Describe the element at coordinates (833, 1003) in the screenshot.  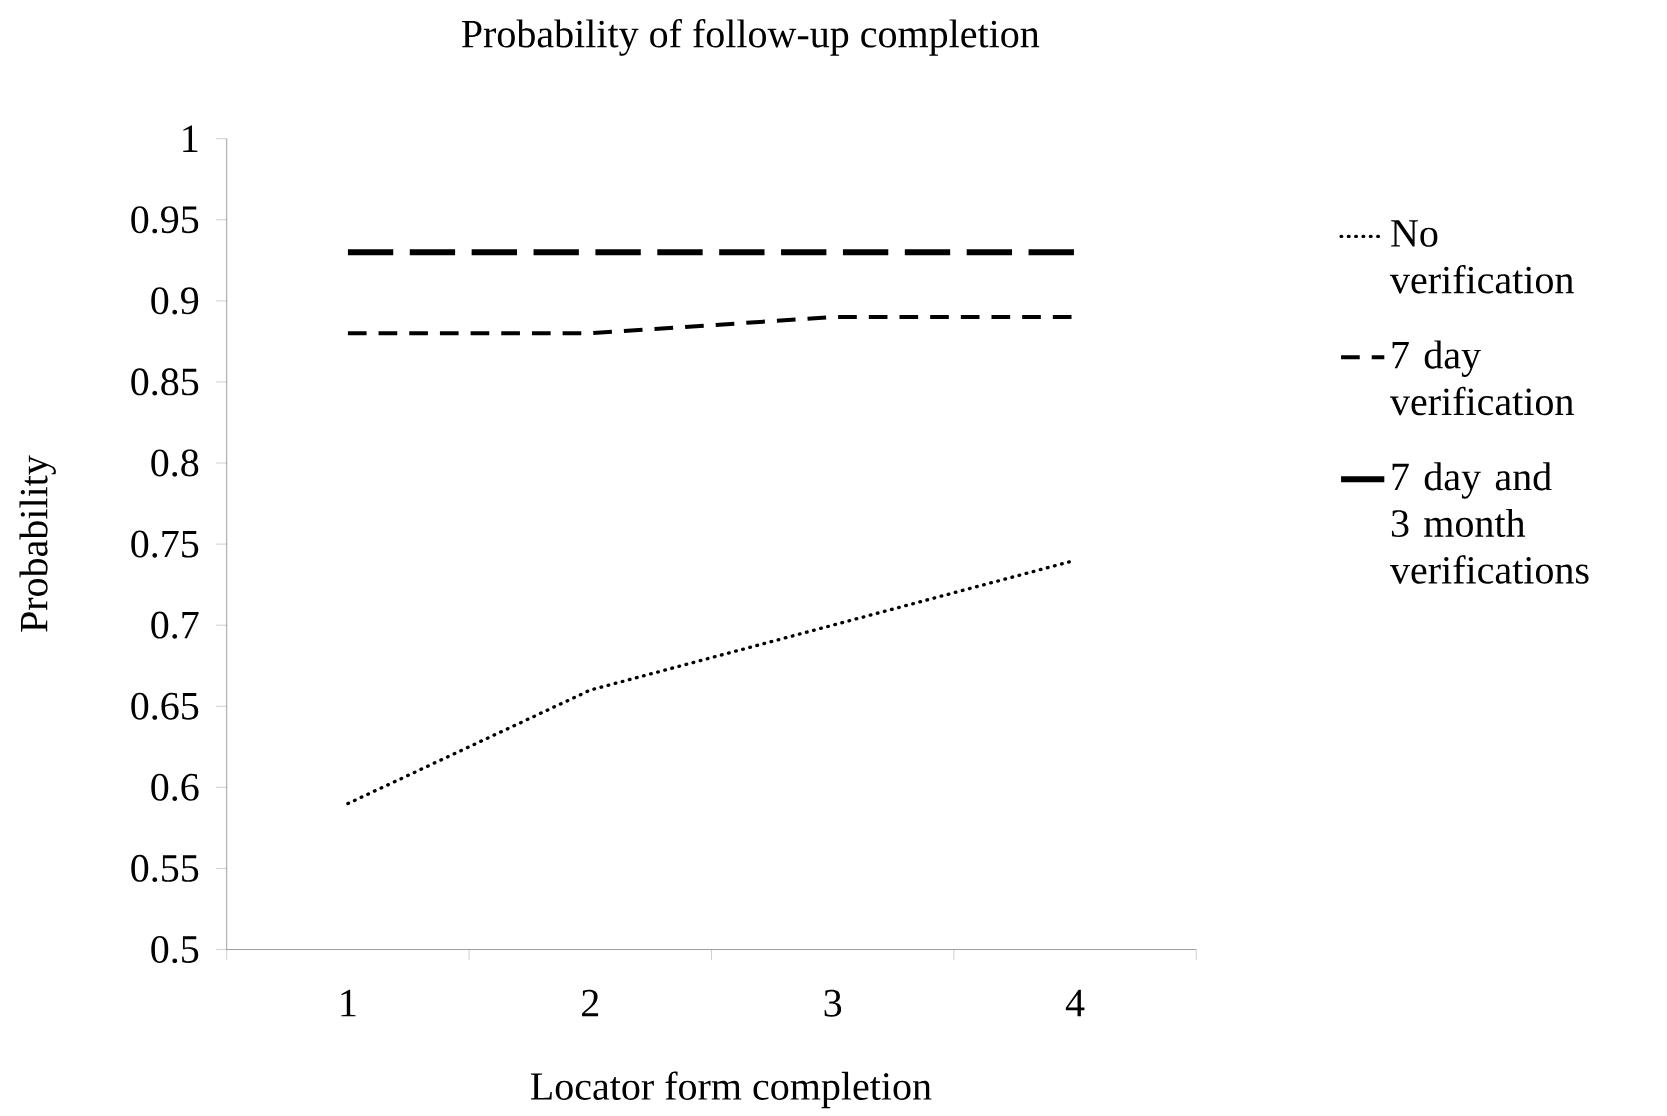
I see `x-tick-label: 3` at that location.